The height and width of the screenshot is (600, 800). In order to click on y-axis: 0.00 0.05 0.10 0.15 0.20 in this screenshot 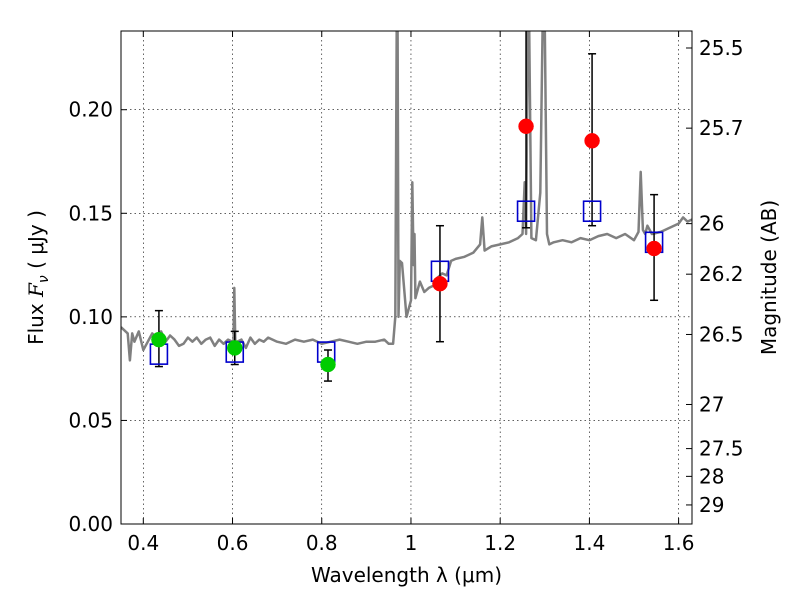, I will do `click(97, 317)`.